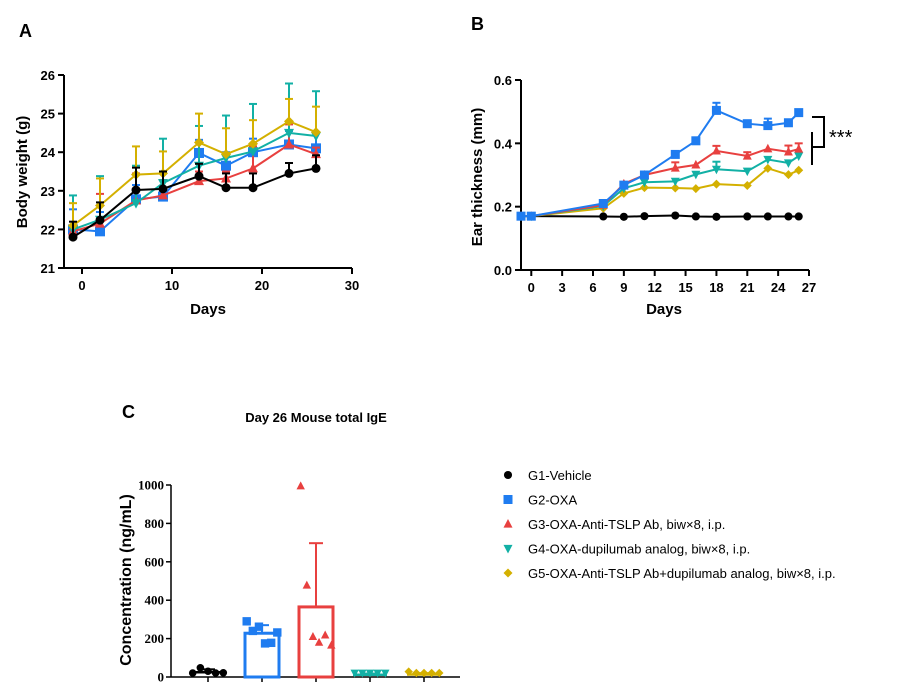 This screenshot has height=696, width=901. What do you see at coordinates (316, 417) in the screenshot?
I see `panel-c-title: Day 26 Mouse total IgE` at bounding box center [316, 417].